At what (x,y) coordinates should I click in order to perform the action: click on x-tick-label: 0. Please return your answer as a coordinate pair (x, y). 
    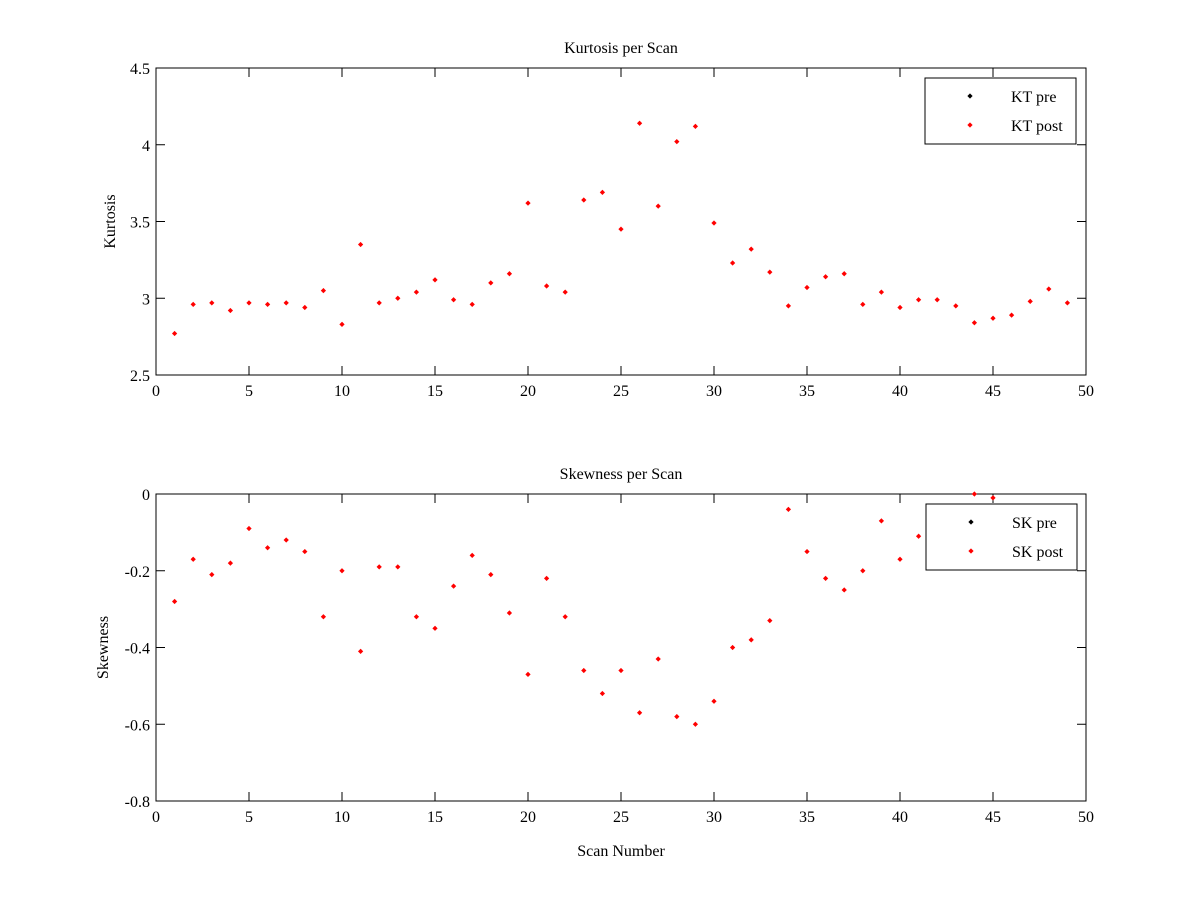
    Looking at the image, I should click on (156, 391).